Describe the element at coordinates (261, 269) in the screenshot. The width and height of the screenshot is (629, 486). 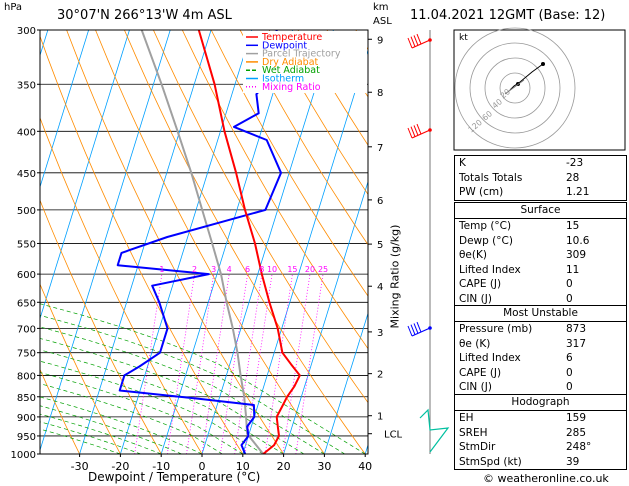
I see `mixing-ratio-label: 8` at that location.